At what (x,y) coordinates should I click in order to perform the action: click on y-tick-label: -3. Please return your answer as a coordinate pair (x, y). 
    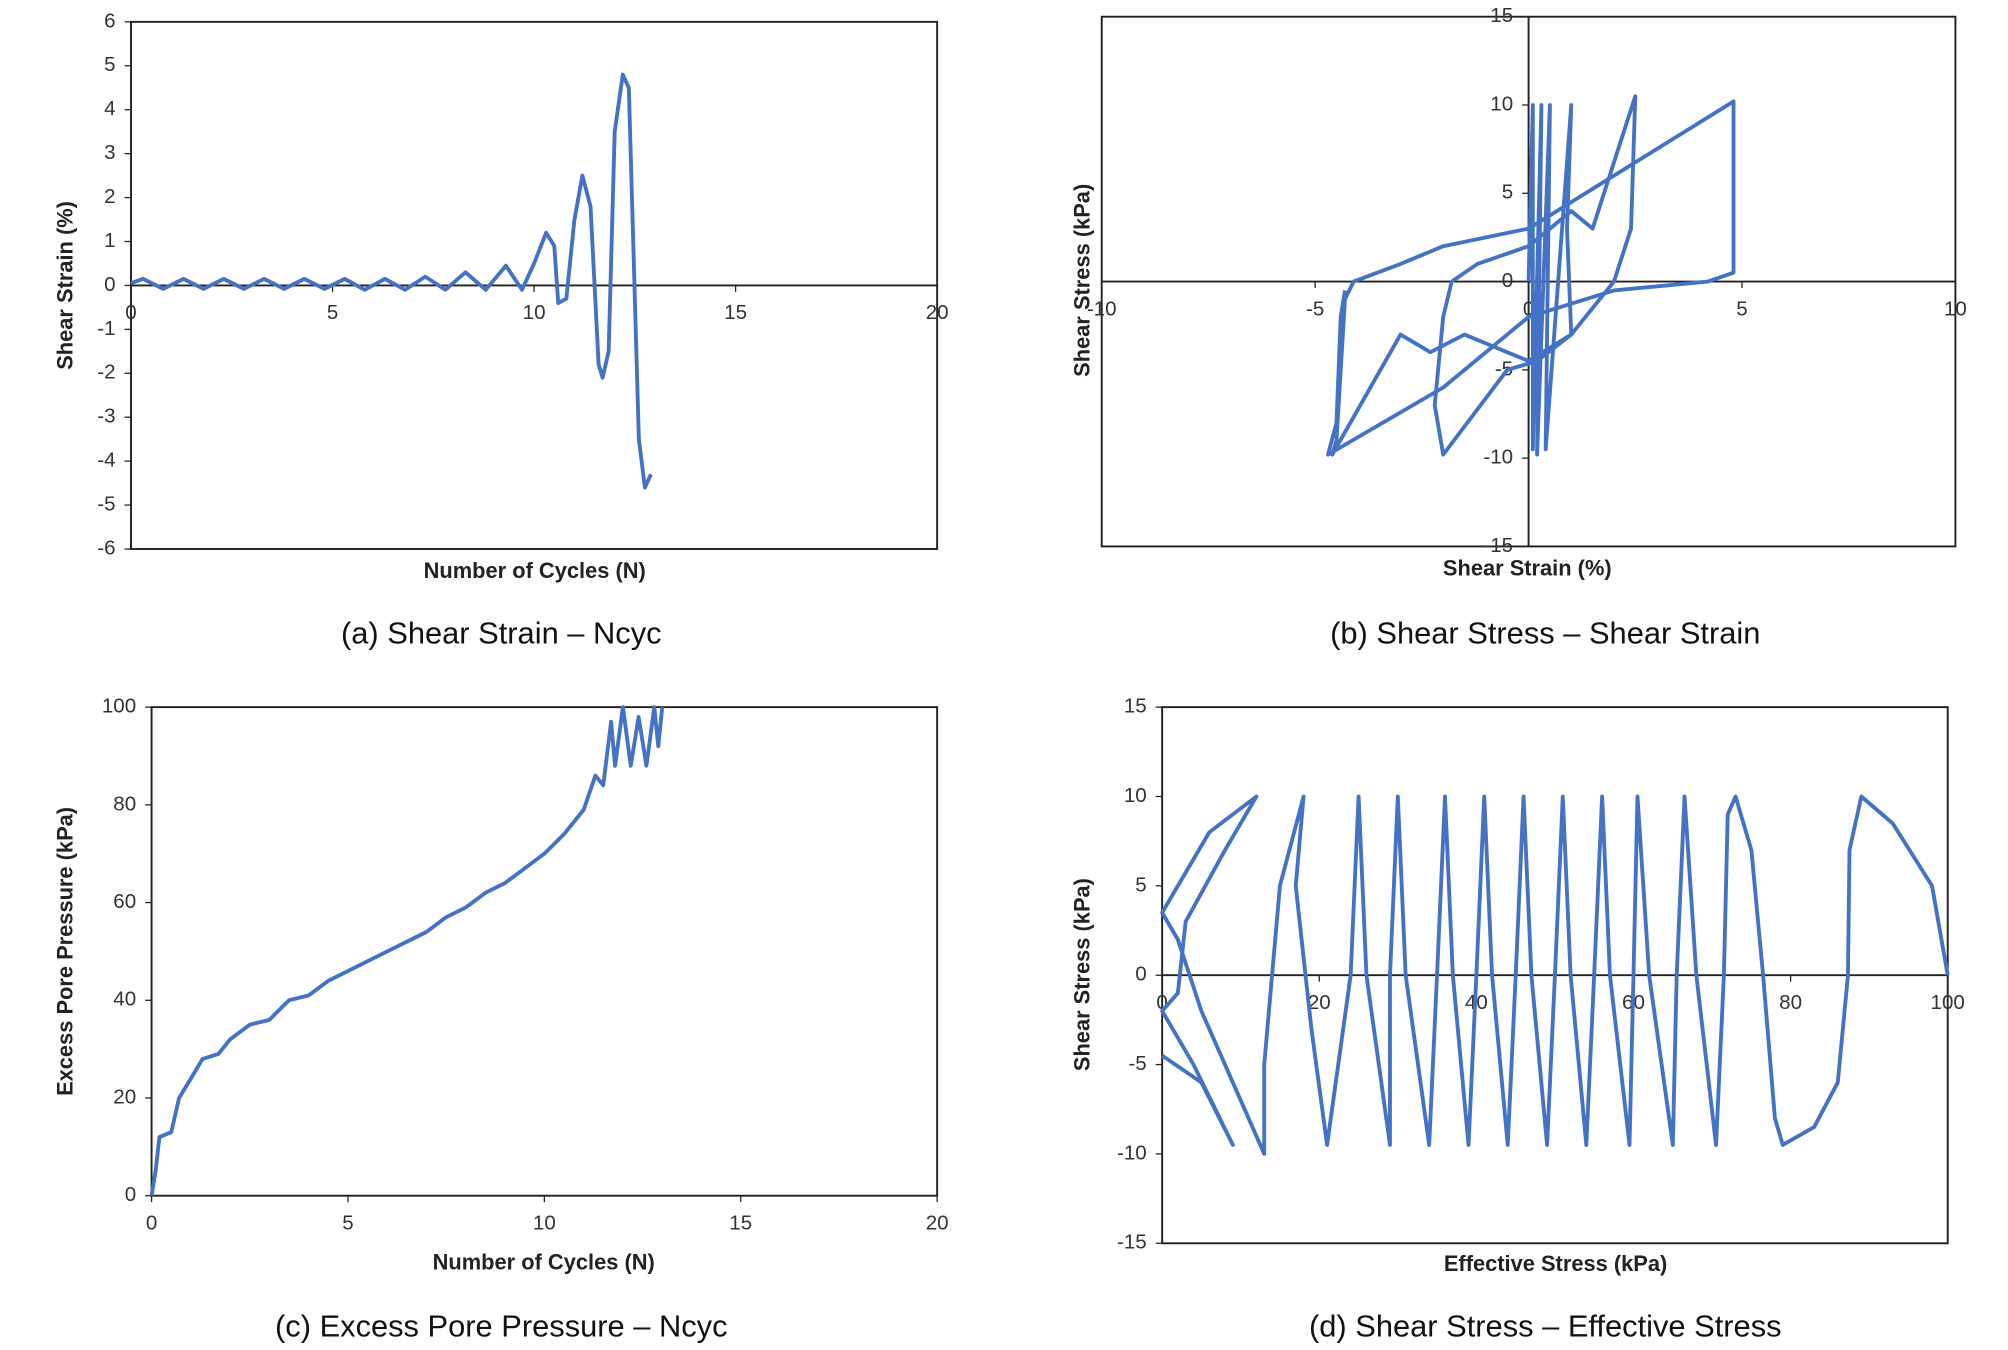
    Looking at the image, I should click on (106, 416).